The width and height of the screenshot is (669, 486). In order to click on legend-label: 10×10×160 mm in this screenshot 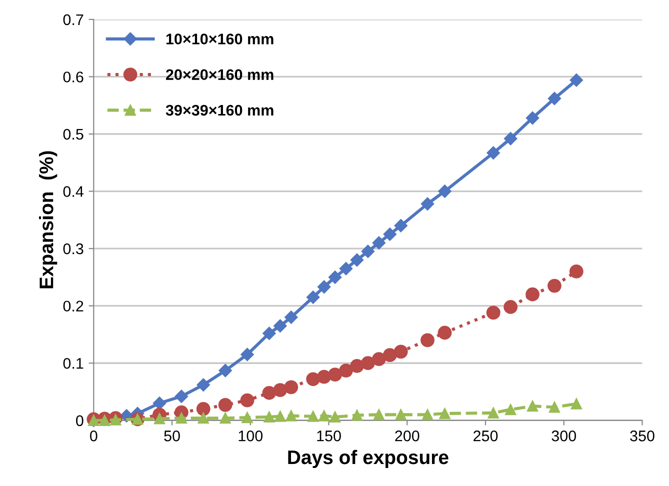, I will do `click(220, 39)`.